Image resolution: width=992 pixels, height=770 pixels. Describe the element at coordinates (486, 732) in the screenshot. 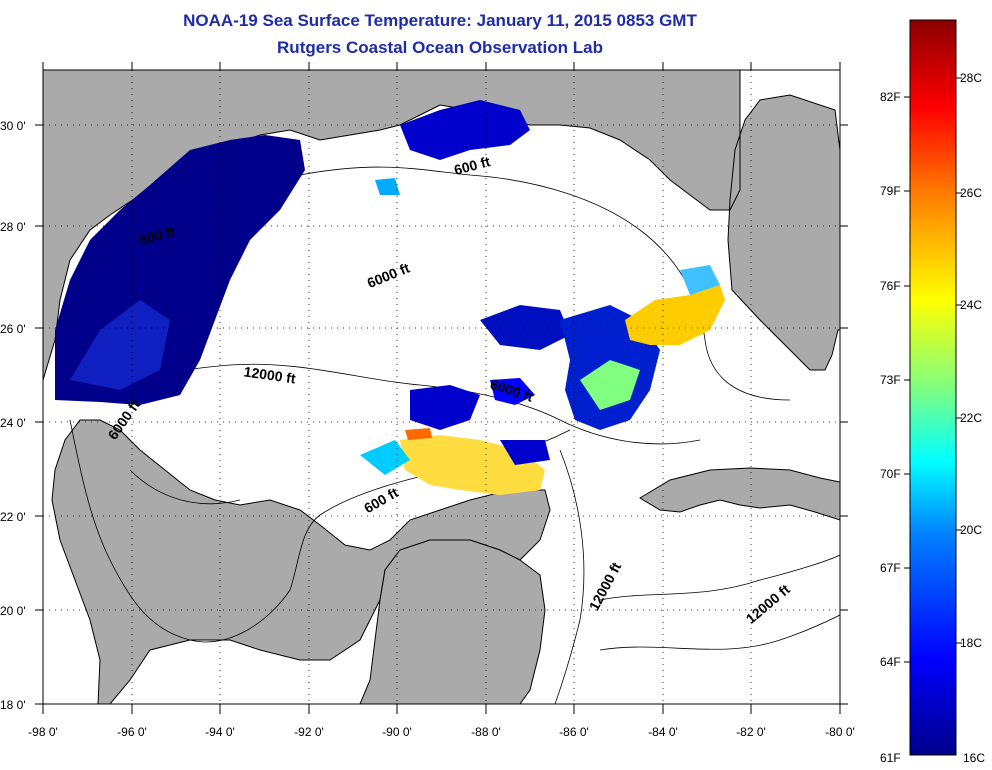

I see `lon-tick-label: -88 0'` at that location.